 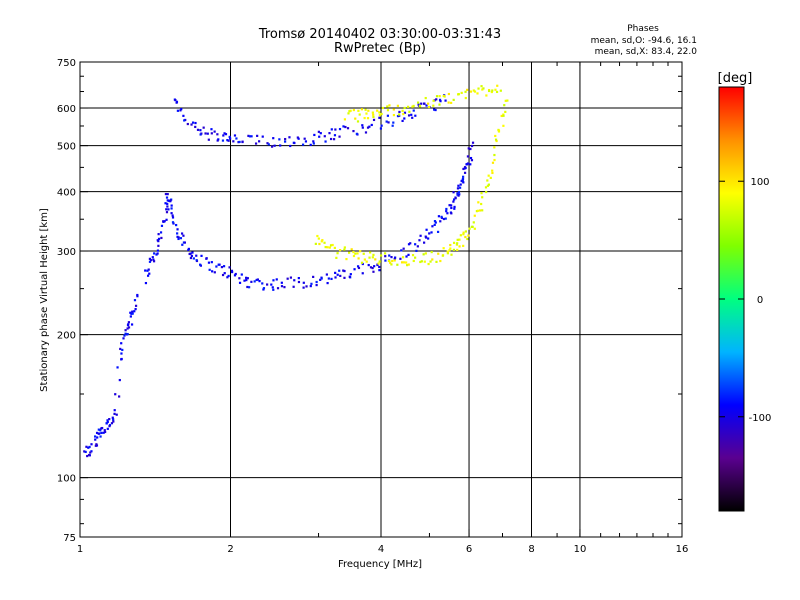 What do you see at coordinates (80, 549) in the screenshot?
I see `x-tick-label: 1` at bounding box center [80, 549].